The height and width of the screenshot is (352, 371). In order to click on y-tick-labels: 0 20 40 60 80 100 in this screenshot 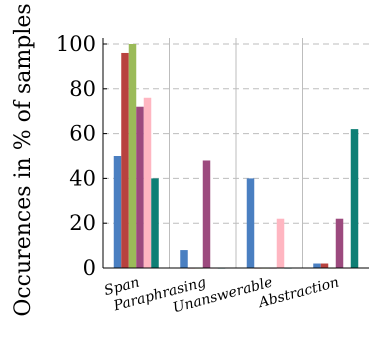, I will do `click(76, 156)`.